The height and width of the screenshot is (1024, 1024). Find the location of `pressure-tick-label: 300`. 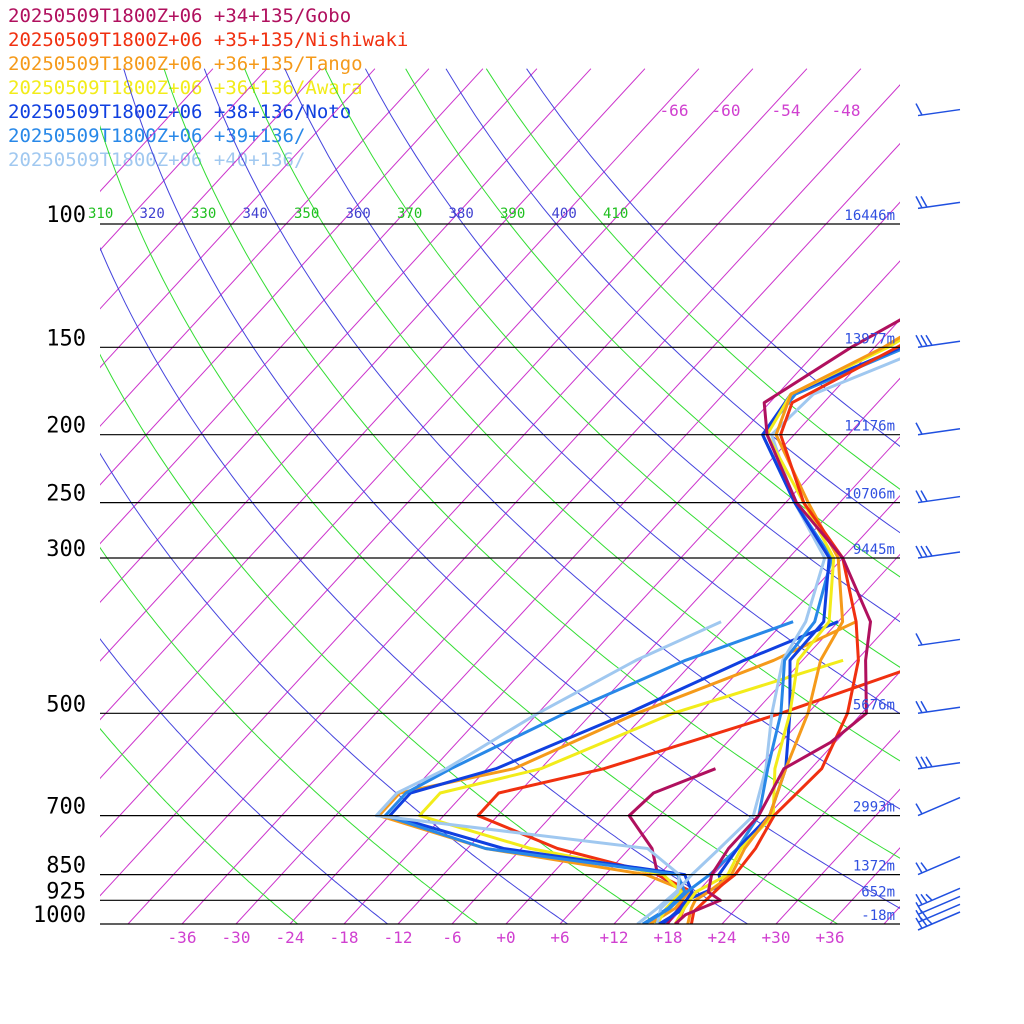

pressure-tick-label: 300 is located at coordinates (66, 549).